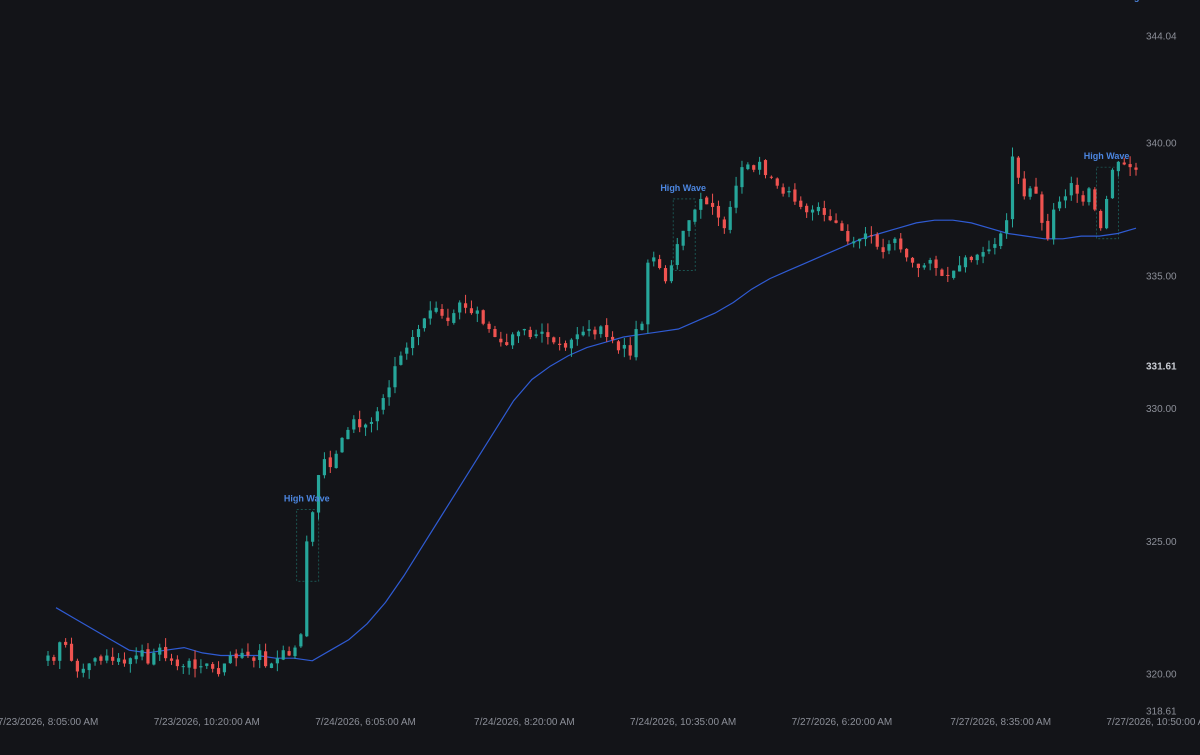  What do you see at coordinates (1161, 37) in the screenshot?
I see `y-tick-label: 344.04` at bounding box center [1161, 37].